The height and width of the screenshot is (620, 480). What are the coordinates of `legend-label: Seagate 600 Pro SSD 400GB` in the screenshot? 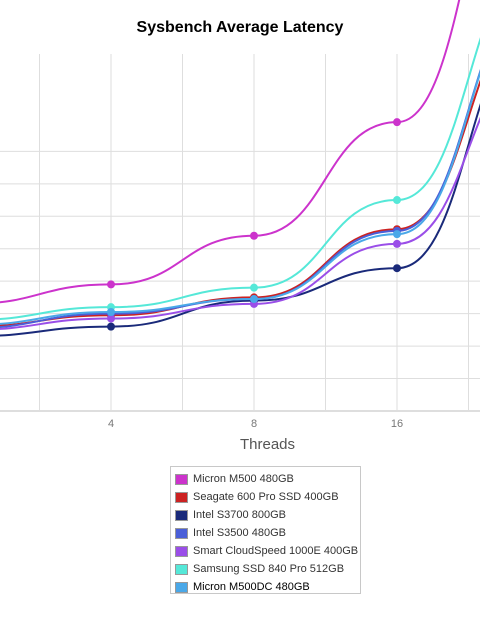 It's located at (266, 497).